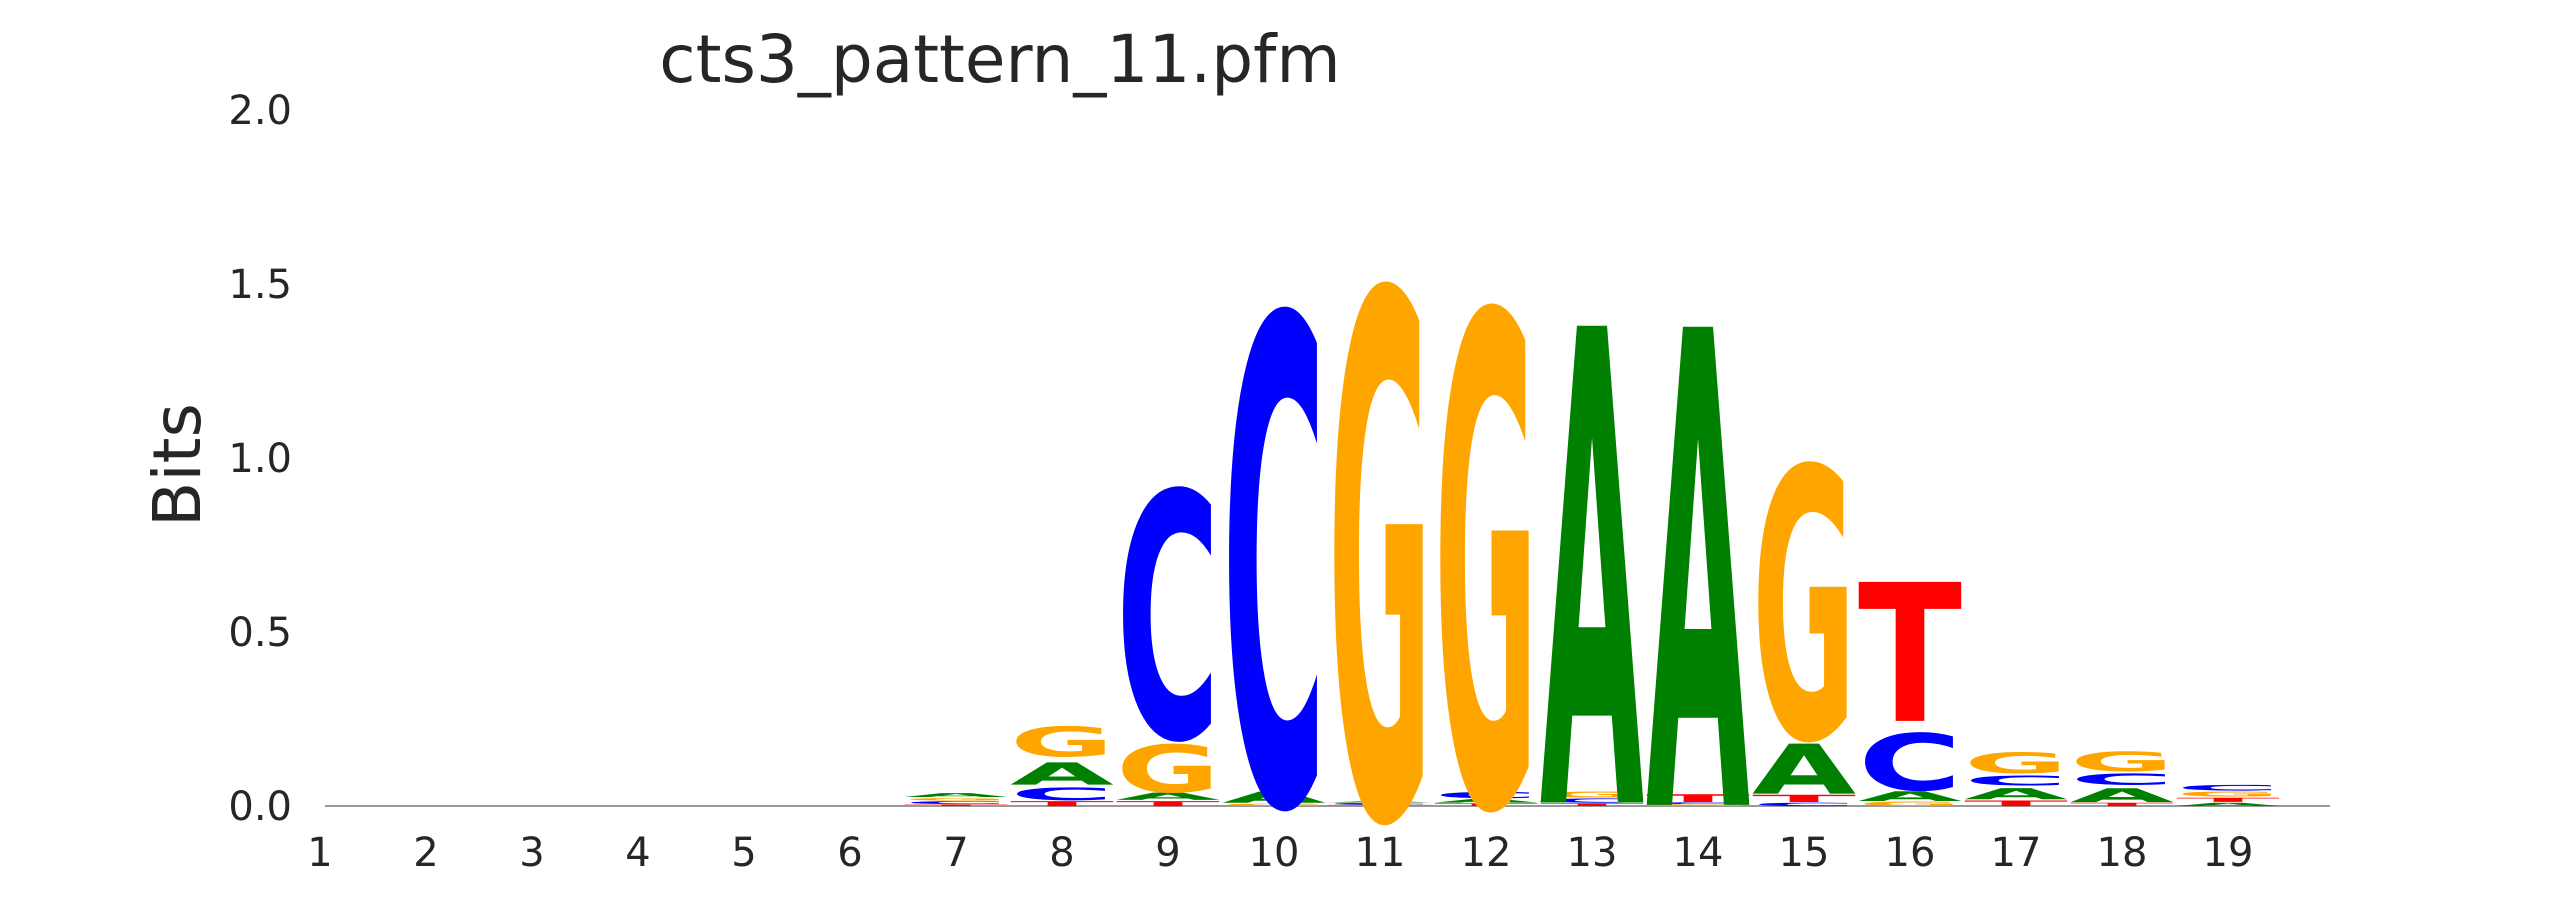 This screenshot has height=900, width=2565. What do you see at coordinates (1167, 853) in the screenshot?
I see `x-tick-label: 9` at bounding box center [1167, 853].